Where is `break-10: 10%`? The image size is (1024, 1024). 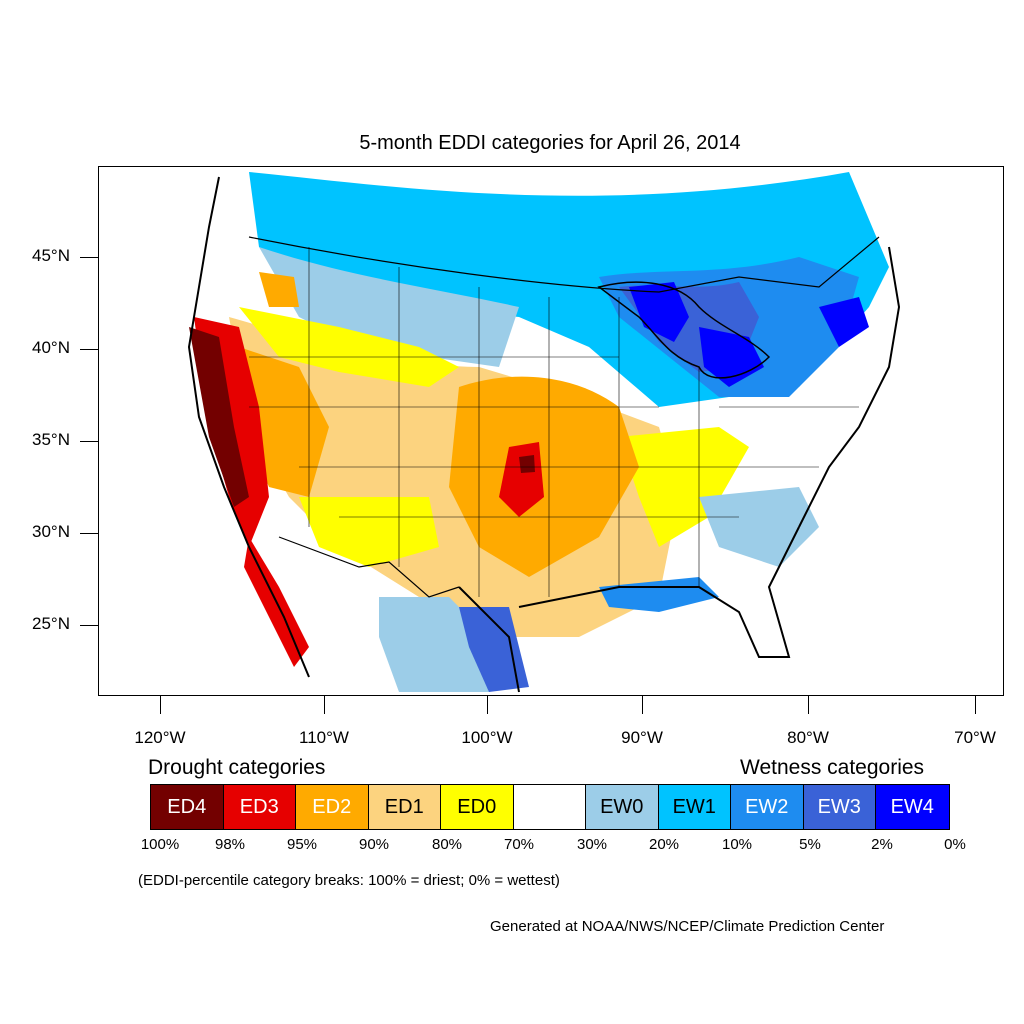 break-10: 10% is located at coordinates (737, 844).